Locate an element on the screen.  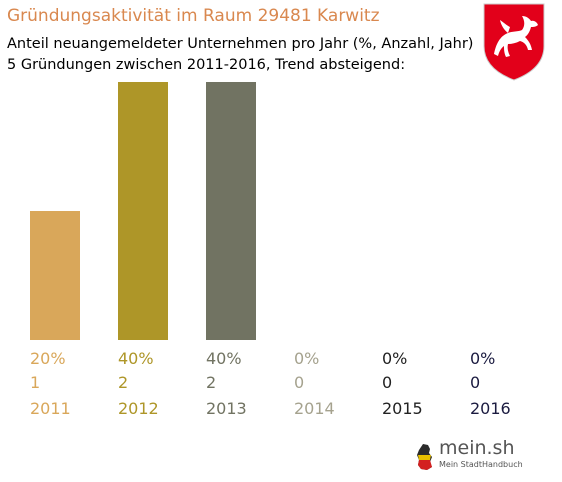
year-label-2015: 2015 is located at coordinates (402, 408).